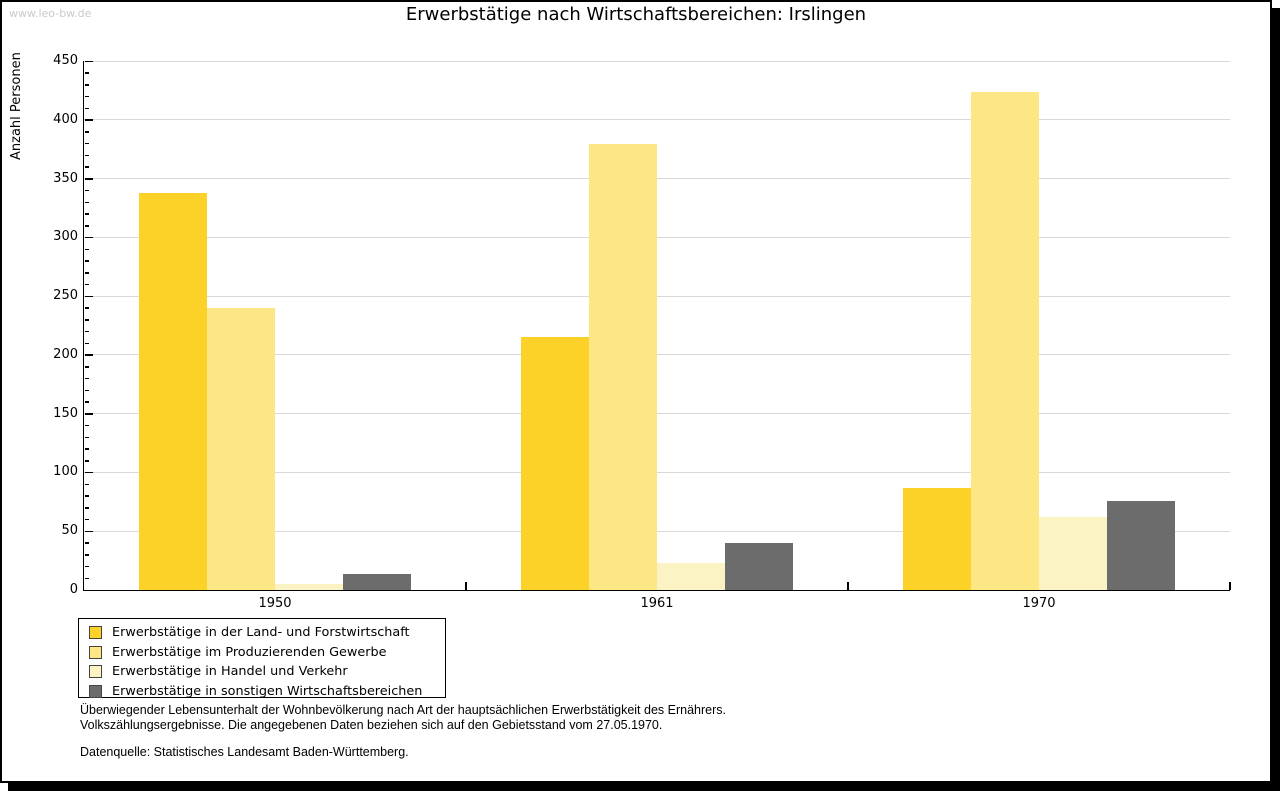 Image resolution: width=1280 pixels, height=791 pixels. I want to click on x-category-label-1950: 1950, so click(275, 603).